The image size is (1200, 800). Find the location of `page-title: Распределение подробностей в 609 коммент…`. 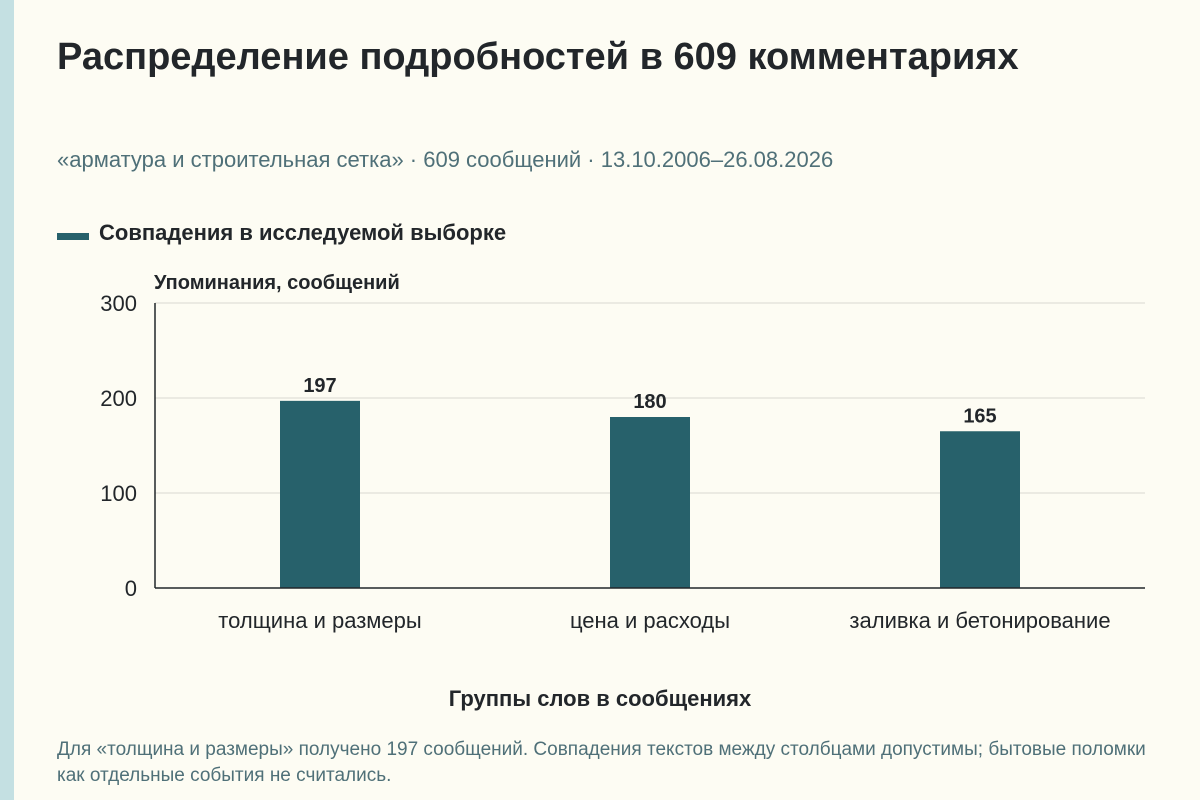

page-title: Распределение подробностей в 609 коммент… is located at coordinates (538, 57).